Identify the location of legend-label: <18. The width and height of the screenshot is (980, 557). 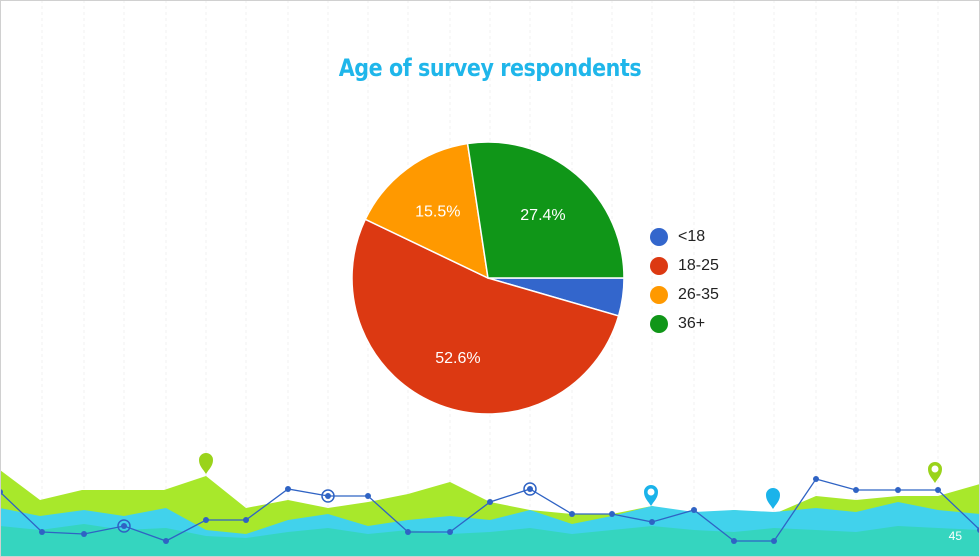
(692, 236).